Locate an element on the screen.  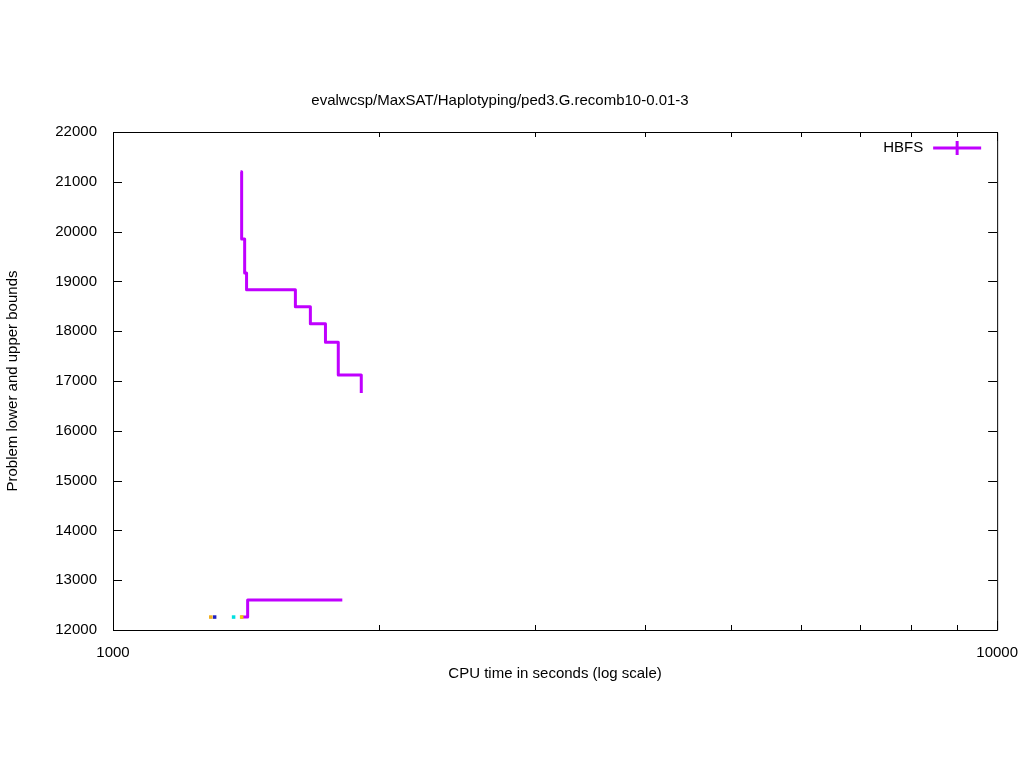
y-tick-label: 14000 is located at coordinates (76, 529).